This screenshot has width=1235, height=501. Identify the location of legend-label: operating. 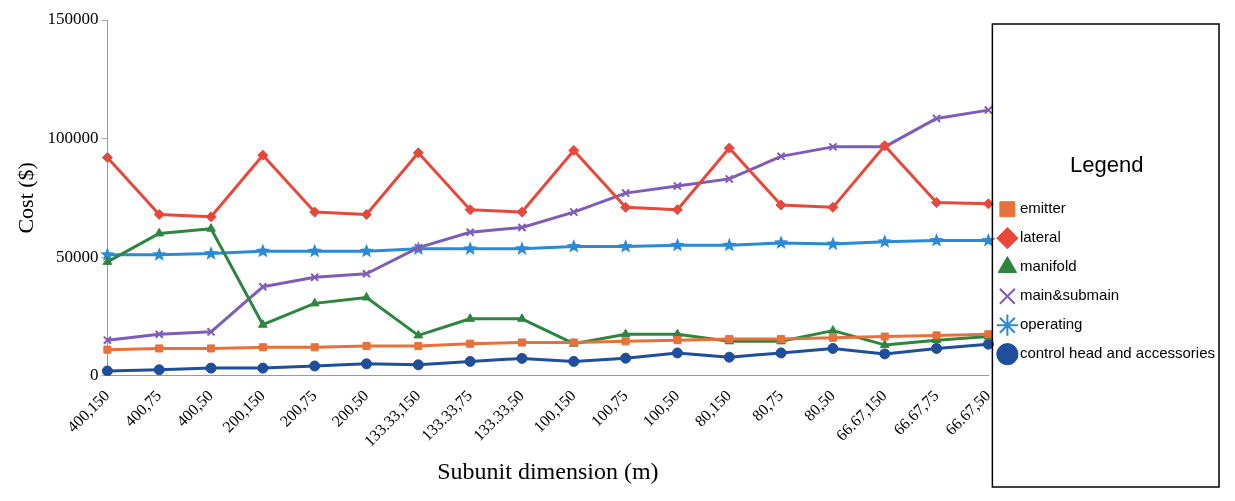
(1051, 324).